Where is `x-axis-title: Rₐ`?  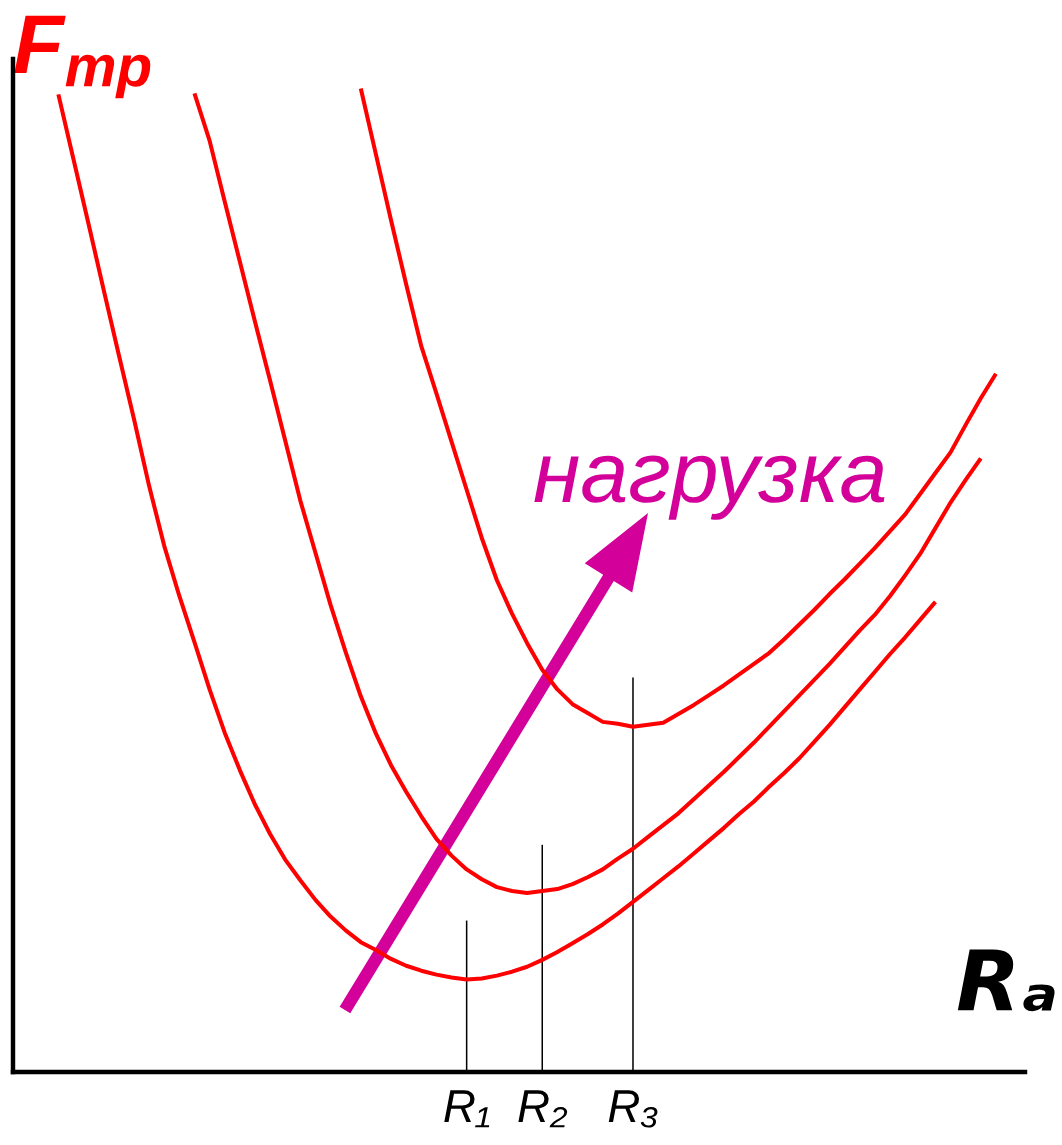
x-axis-title: Rₐ is located at coordinates (1006, 980).